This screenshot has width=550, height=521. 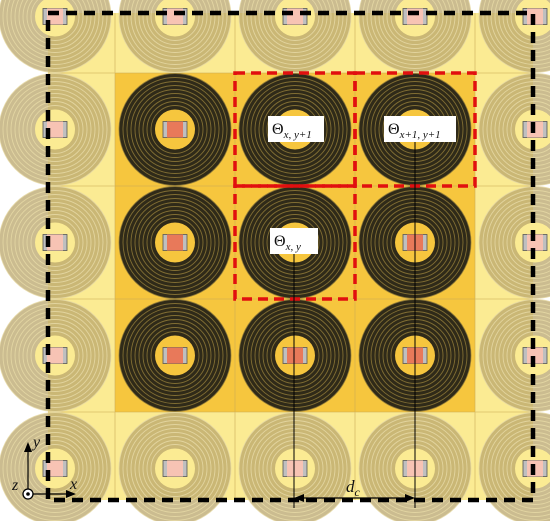 I want to click on svg-text: Θx+1, y+1, so click(x=414, y=131).